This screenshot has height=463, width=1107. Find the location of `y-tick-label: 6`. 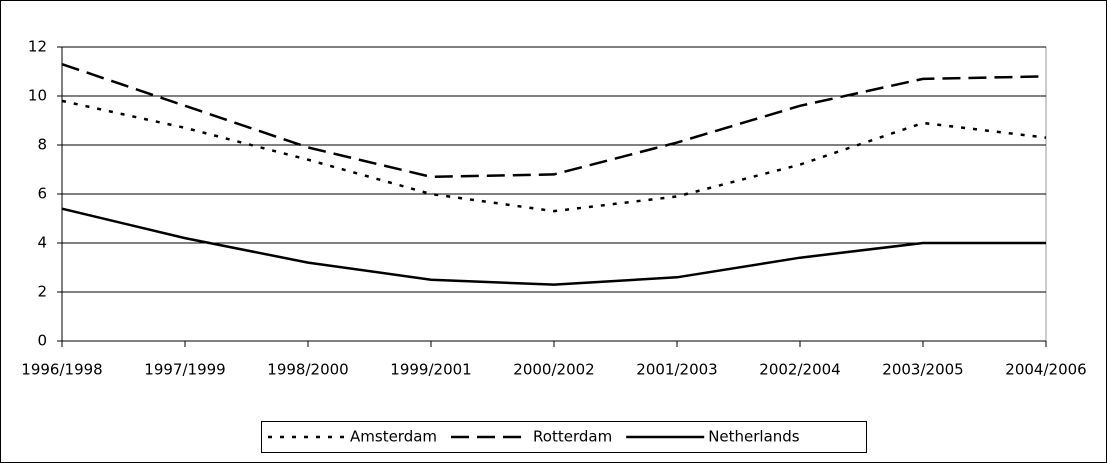

y-tick-label: 6 is located at coordinates (42, 194).